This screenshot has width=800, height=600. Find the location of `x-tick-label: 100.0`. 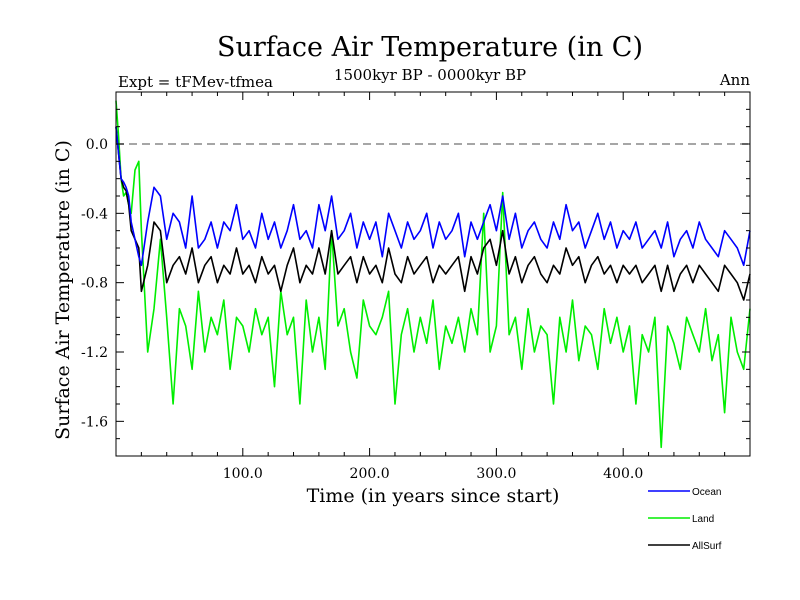

x-tick-label: 100.0 is located at coordinates (243, 474).